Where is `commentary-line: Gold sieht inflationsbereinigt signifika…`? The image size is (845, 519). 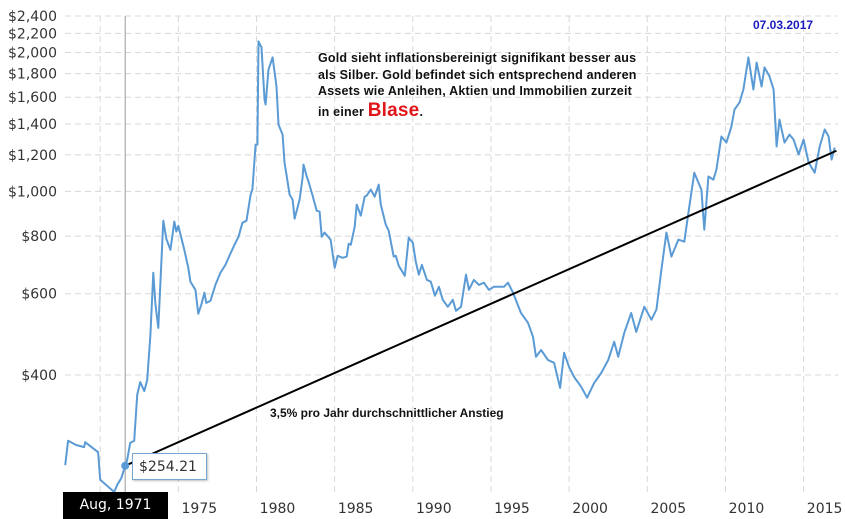
commentary-line: Gold sieht inflationsbereinigt signifika… is located at coordinates (477, 58).